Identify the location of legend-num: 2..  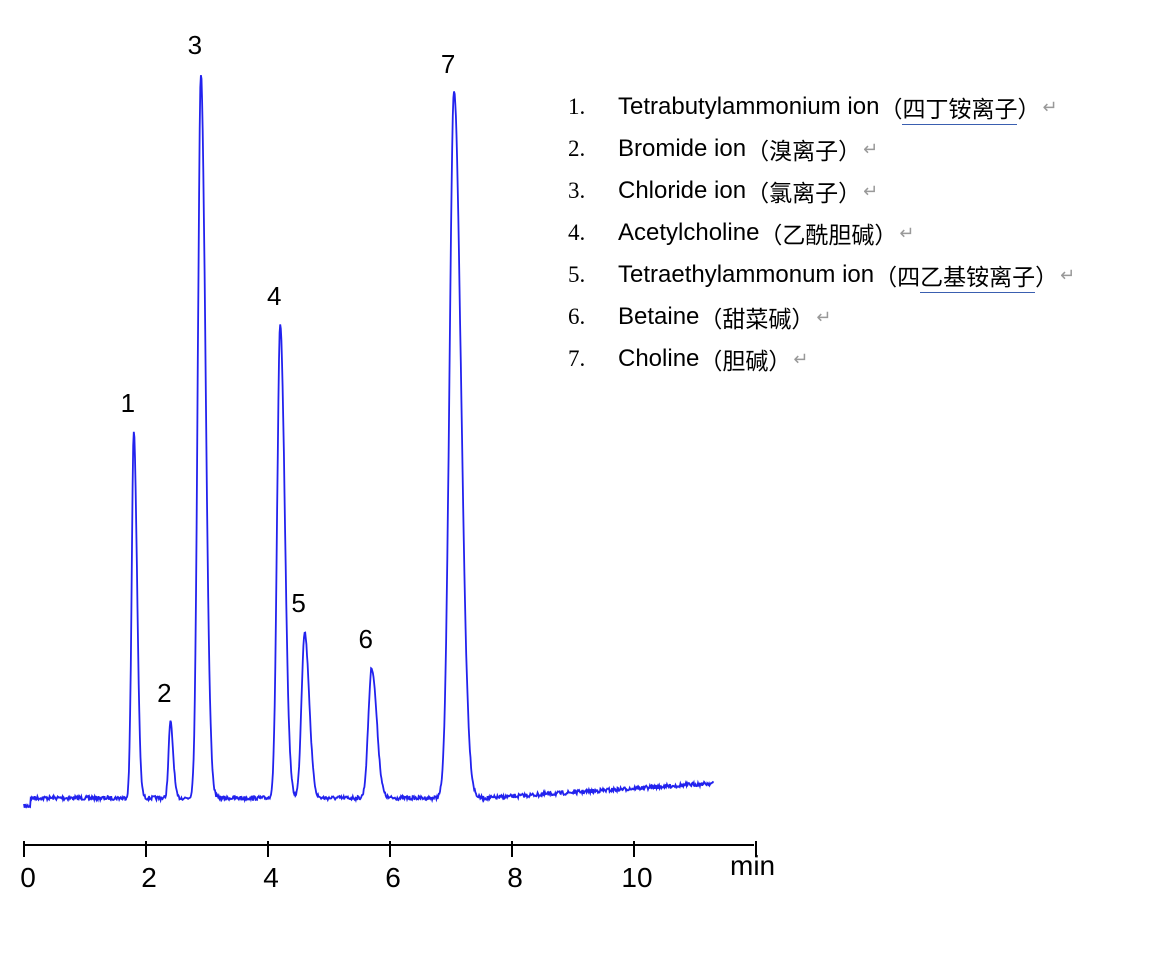
(577, 148).